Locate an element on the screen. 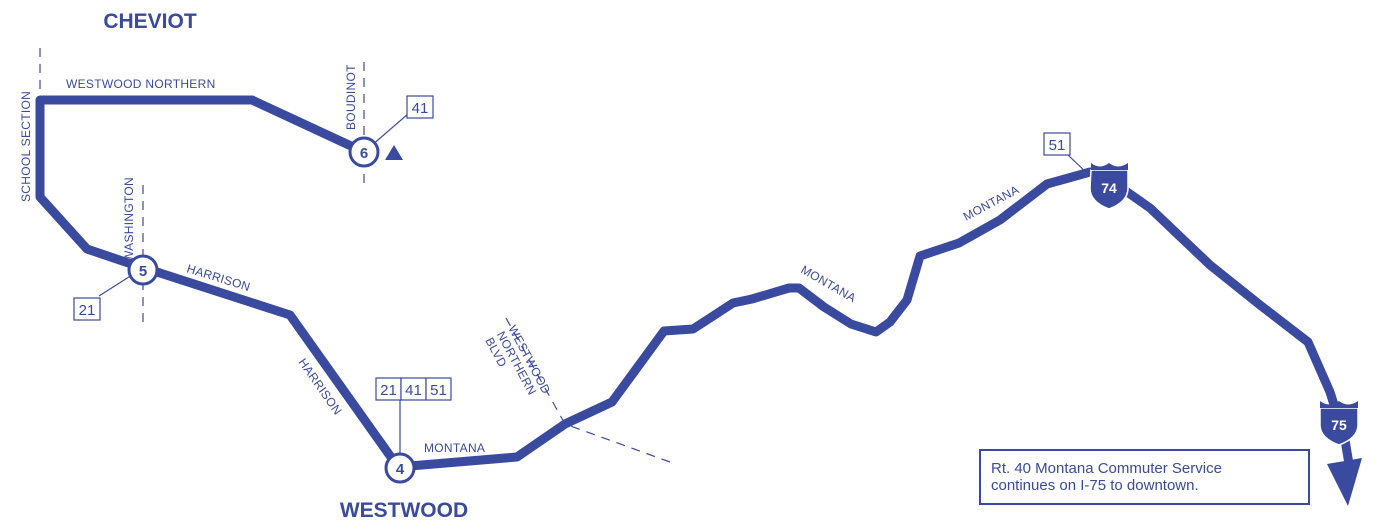  stop-5: 5 is located at coordinates (143, 270).